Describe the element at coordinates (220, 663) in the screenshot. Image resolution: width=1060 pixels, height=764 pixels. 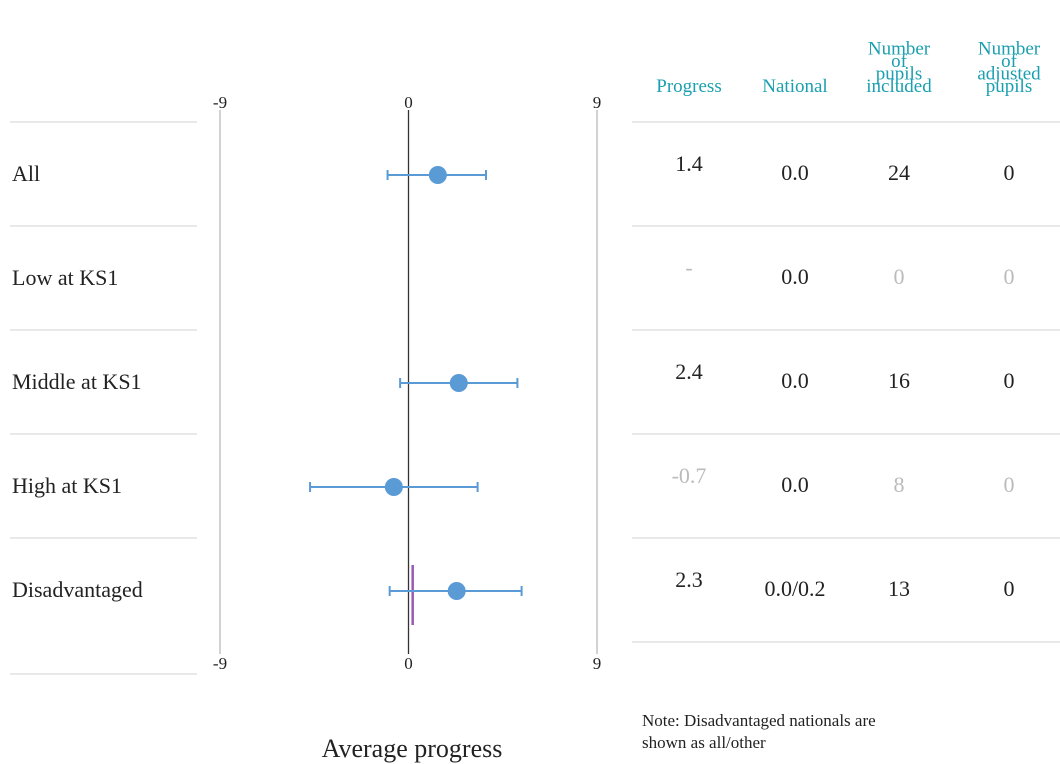
I see `x-tick-label-bottom: -9` at that location.